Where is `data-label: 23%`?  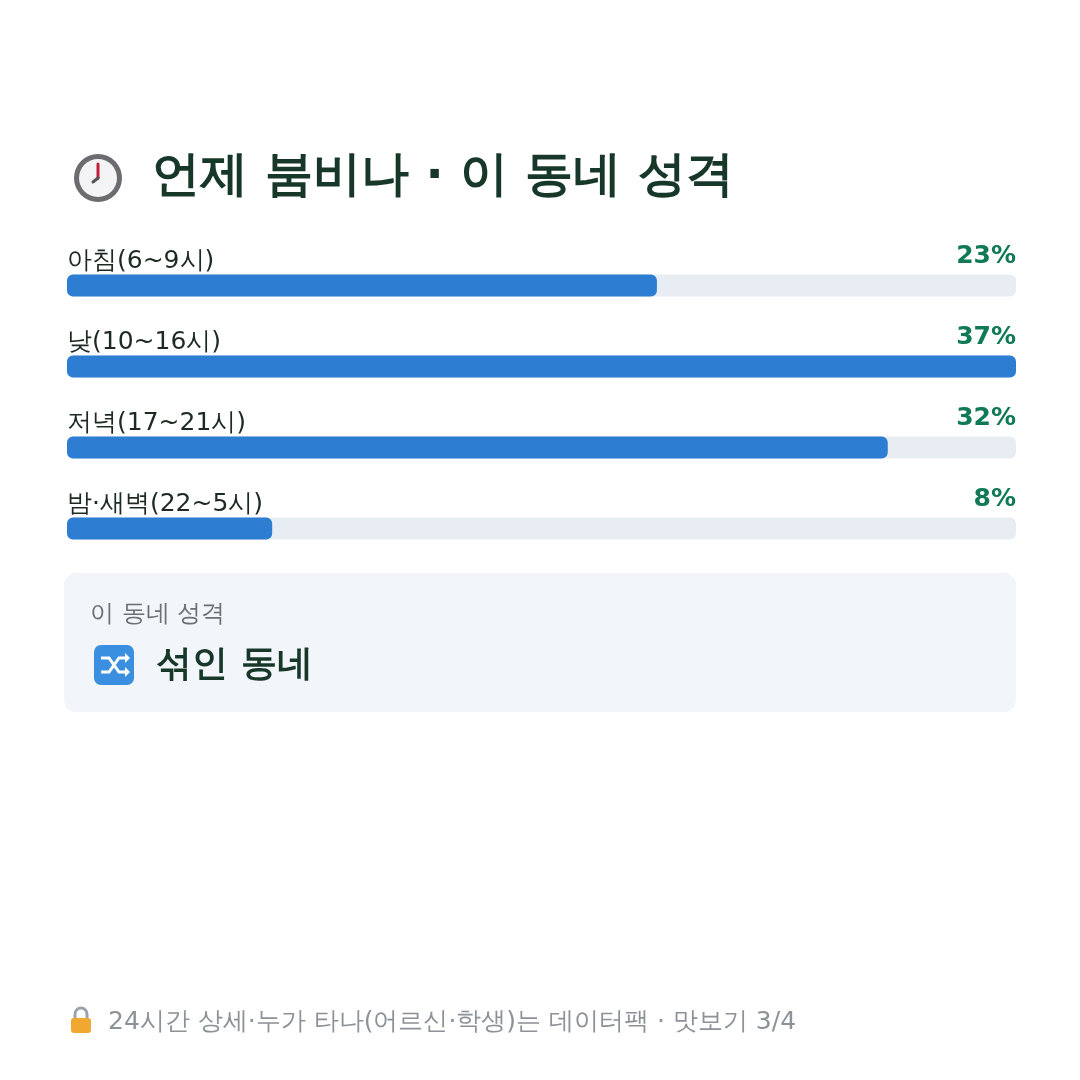
data-label: 23% is located at coordinates (986, 254).